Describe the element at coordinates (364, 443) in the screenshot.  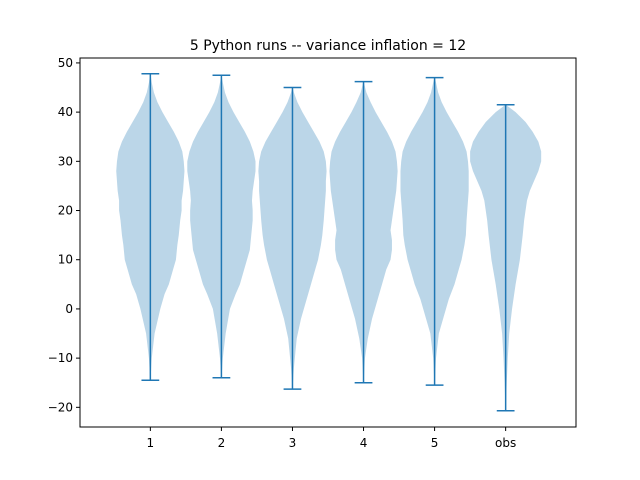
I see `x-tick-label-4: 4` at that location.